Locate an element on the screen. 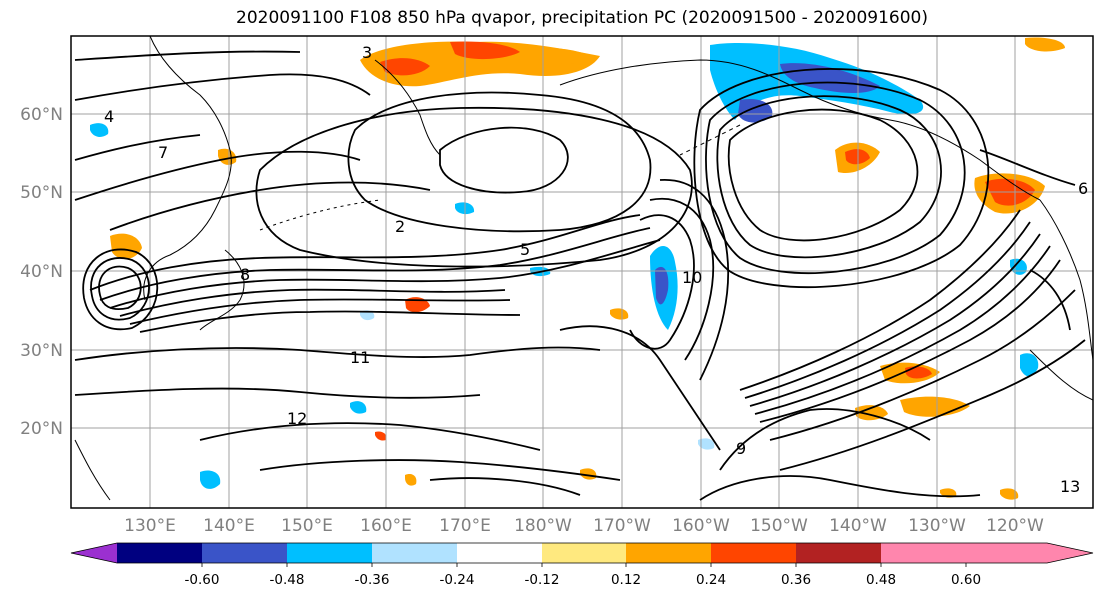 This screenshot has width=1105, height=601. contour-label: 5 is located at coordinates (525, 249).